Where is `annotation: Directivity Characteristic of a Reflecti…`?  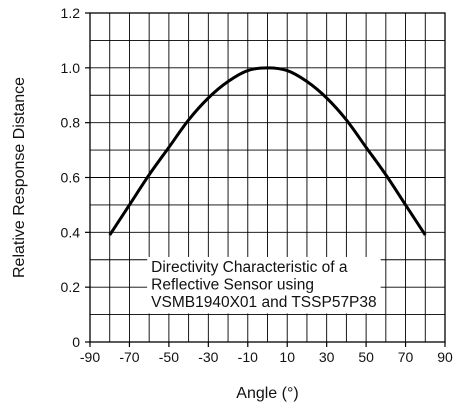
annotation: Directivity Characteristic of a Reflecti… is located at coordinates (264, 285).